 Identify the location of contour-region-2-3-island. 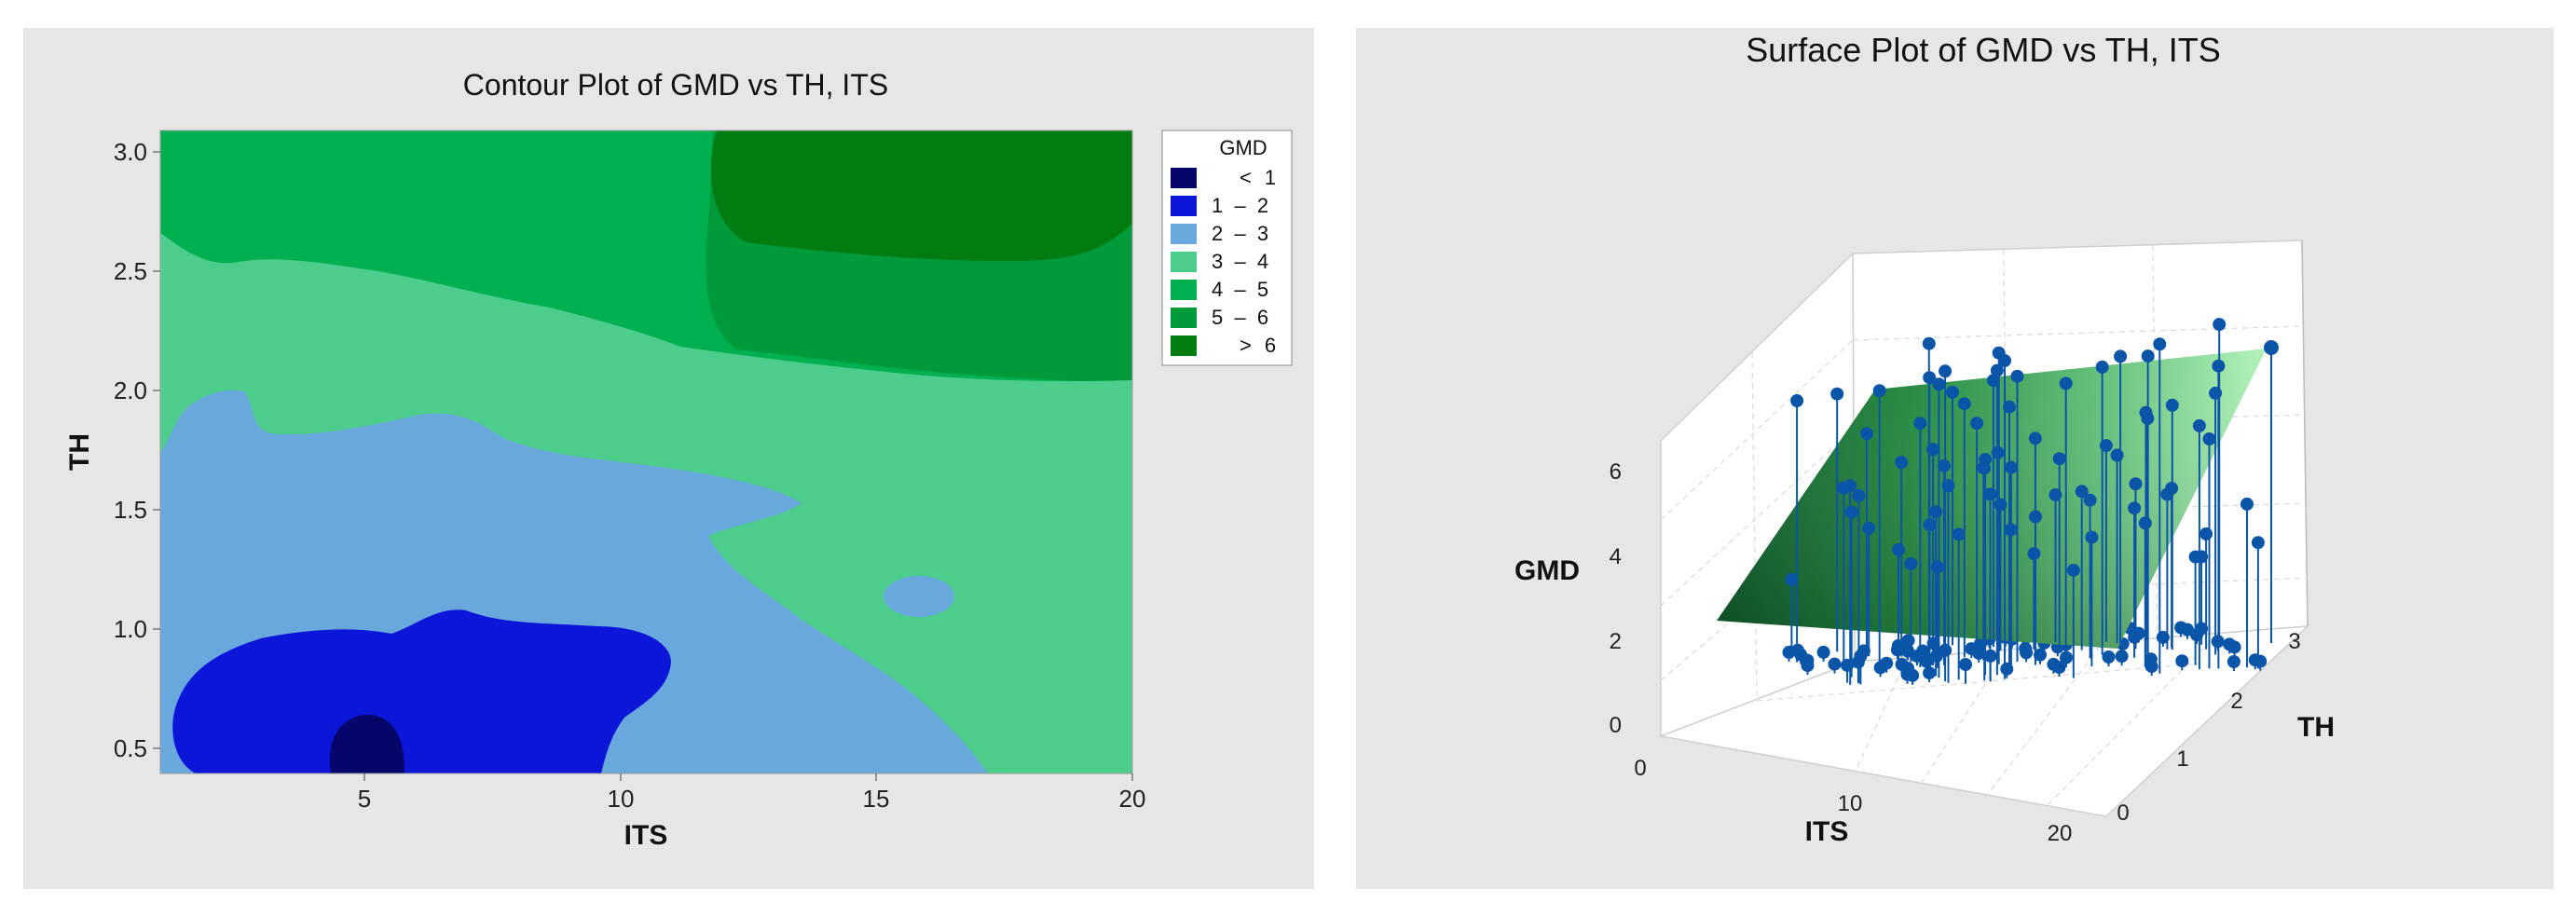
(919, 596).